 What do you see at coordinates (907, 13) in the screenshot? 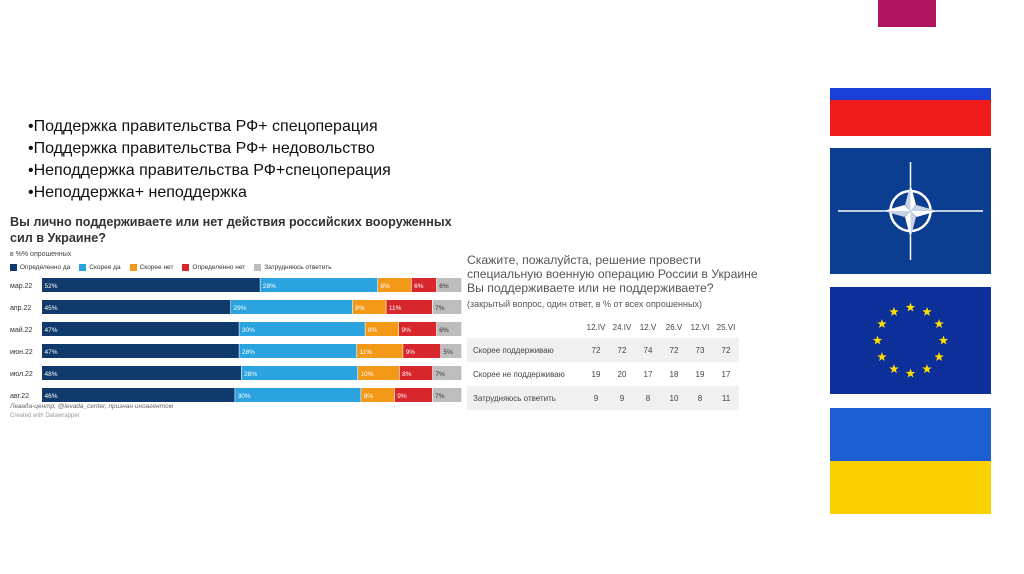
I see `accent-rectangle` at bounding box center [907, 13].